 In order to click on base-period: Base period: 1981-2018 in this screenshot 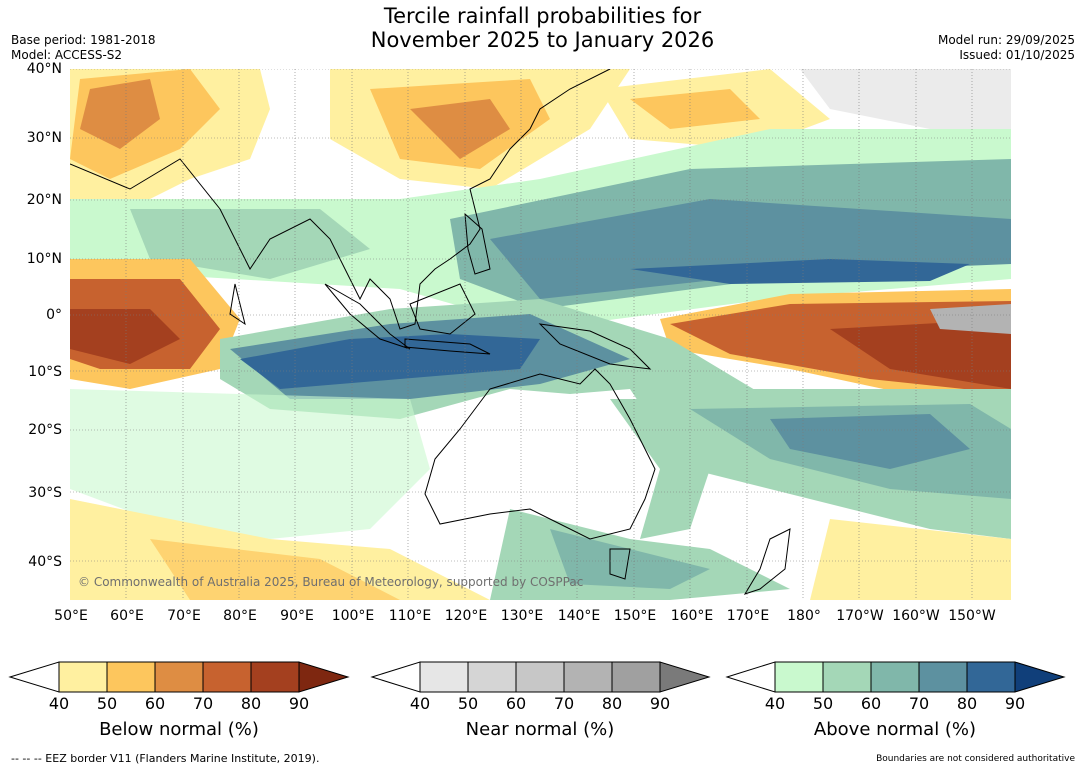, I will do `click(83, 40)`.